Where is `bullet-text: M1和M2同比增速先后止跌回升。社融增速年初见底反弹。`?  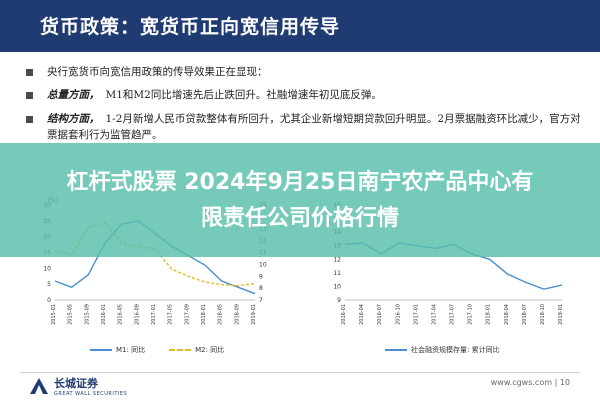 bullet-text: M1和M2同比增速先后止跌回升。社融增速年初见底反弹。 is located at coordinates (243, 95).